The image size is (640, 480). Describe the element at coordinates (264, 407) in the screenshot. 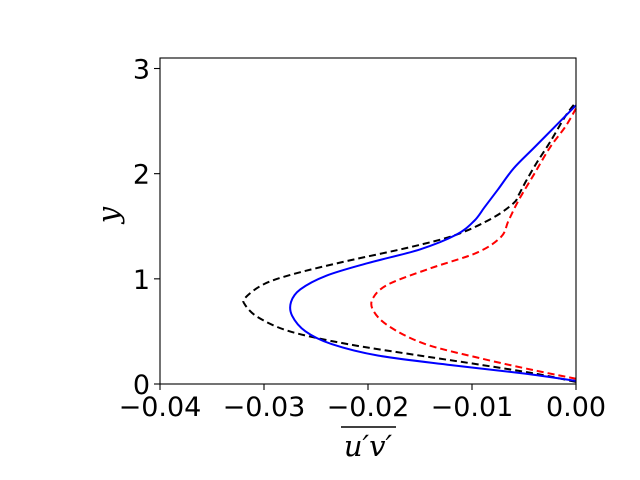

I see `x-tick-label: −0.03` at that location.